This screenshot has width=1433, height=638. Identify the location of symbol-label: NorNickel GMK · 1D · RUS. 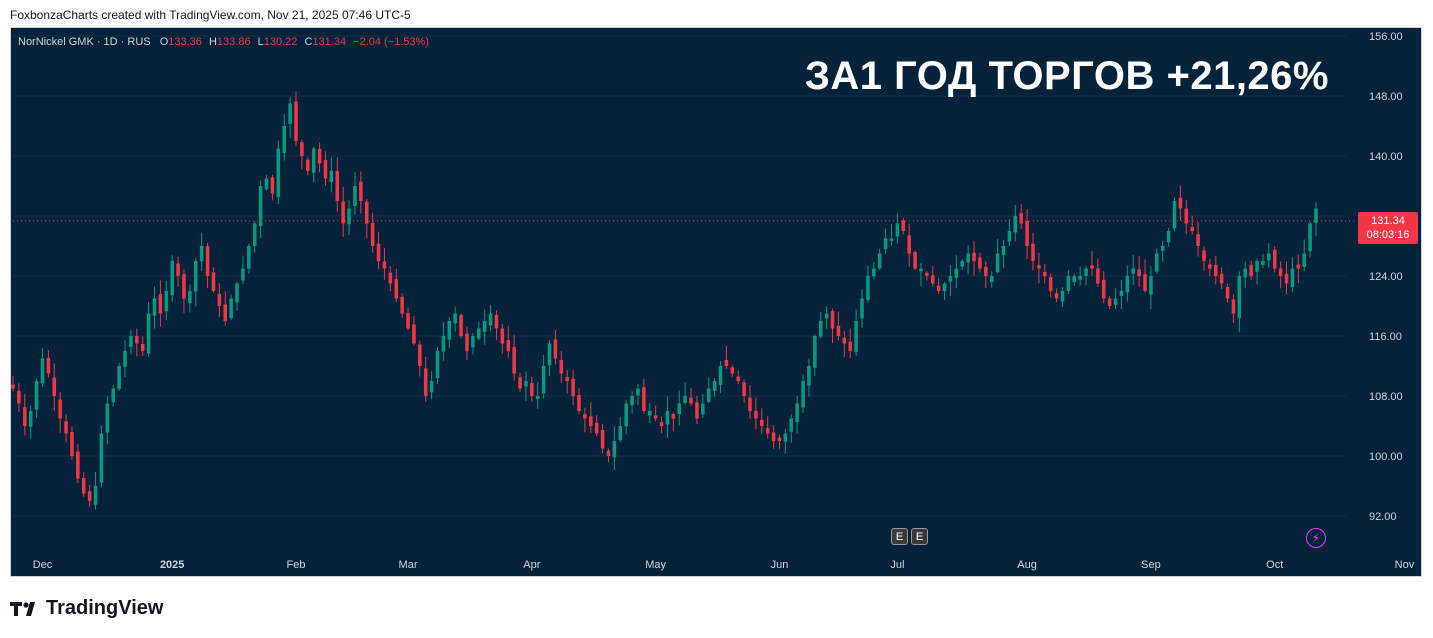
(84, 42).